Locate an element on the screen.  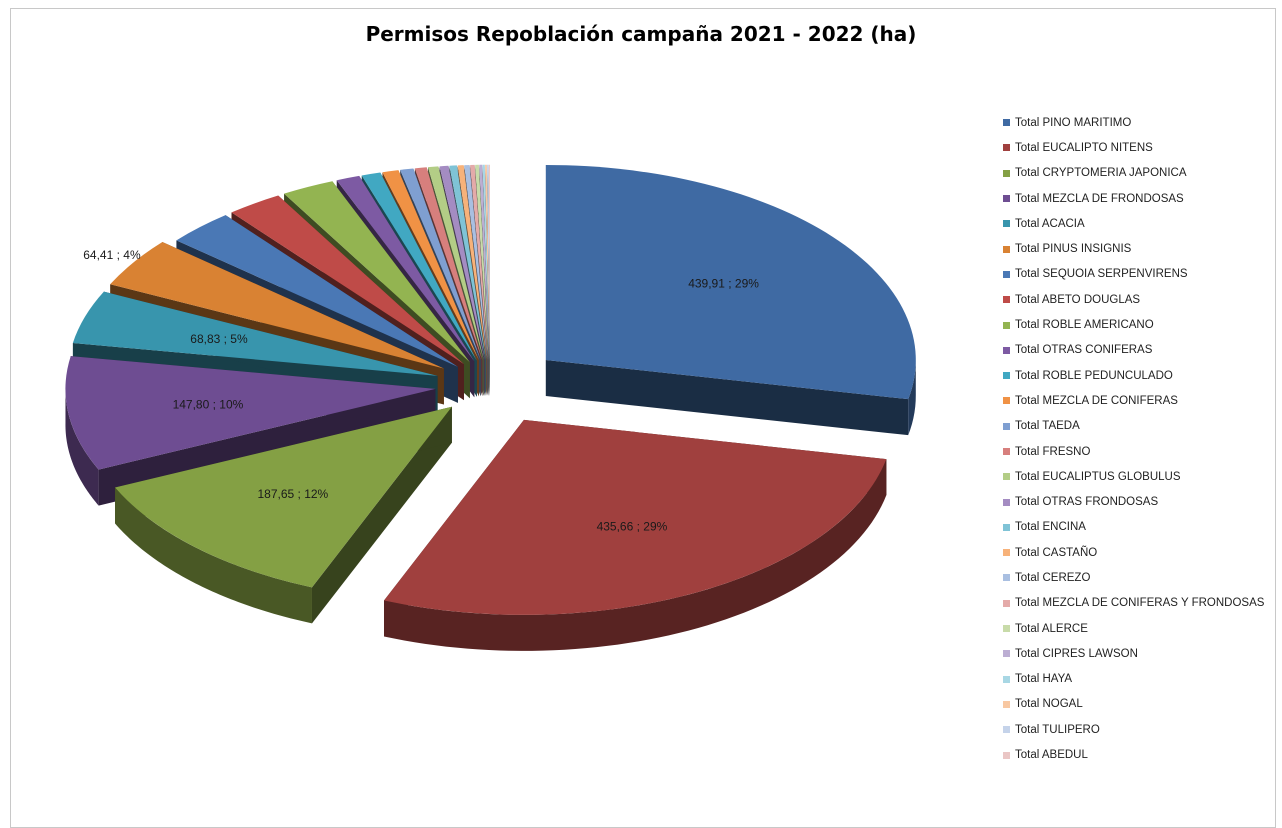
legend-item: Total MEZCLA DE CONIFERAS Y FRONDOSAS is located at coordinates (1133, 603).